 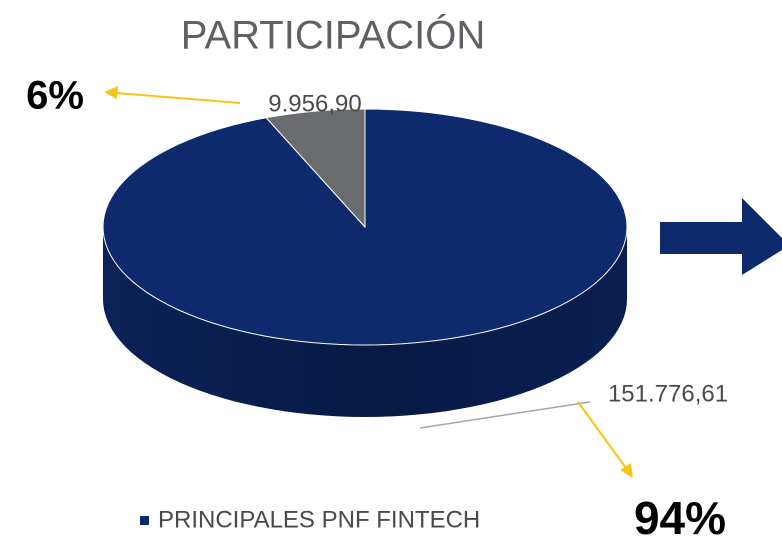 What do you see at coordinates (680, 518) in the screenshot?
I see `percent-label: 94%` at bounding box center [680, 518].